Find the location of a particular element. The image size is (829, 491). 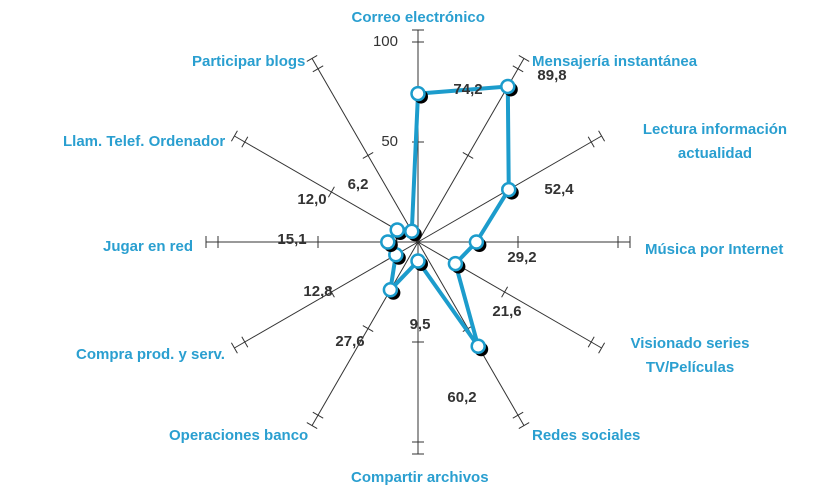

axis-label: Llam. Telef. Ordenador is located at coordinates (144, 141).